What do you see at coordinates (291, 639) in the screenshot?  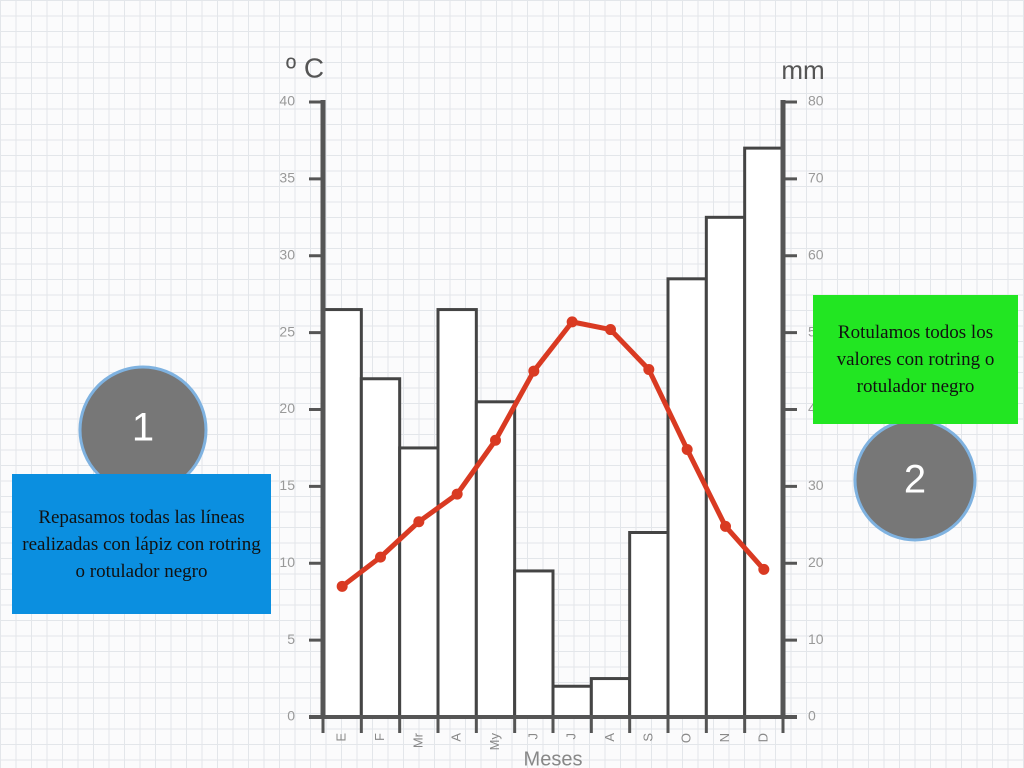 I see `y-tick-label: 5` at bounding box center [291, 639].